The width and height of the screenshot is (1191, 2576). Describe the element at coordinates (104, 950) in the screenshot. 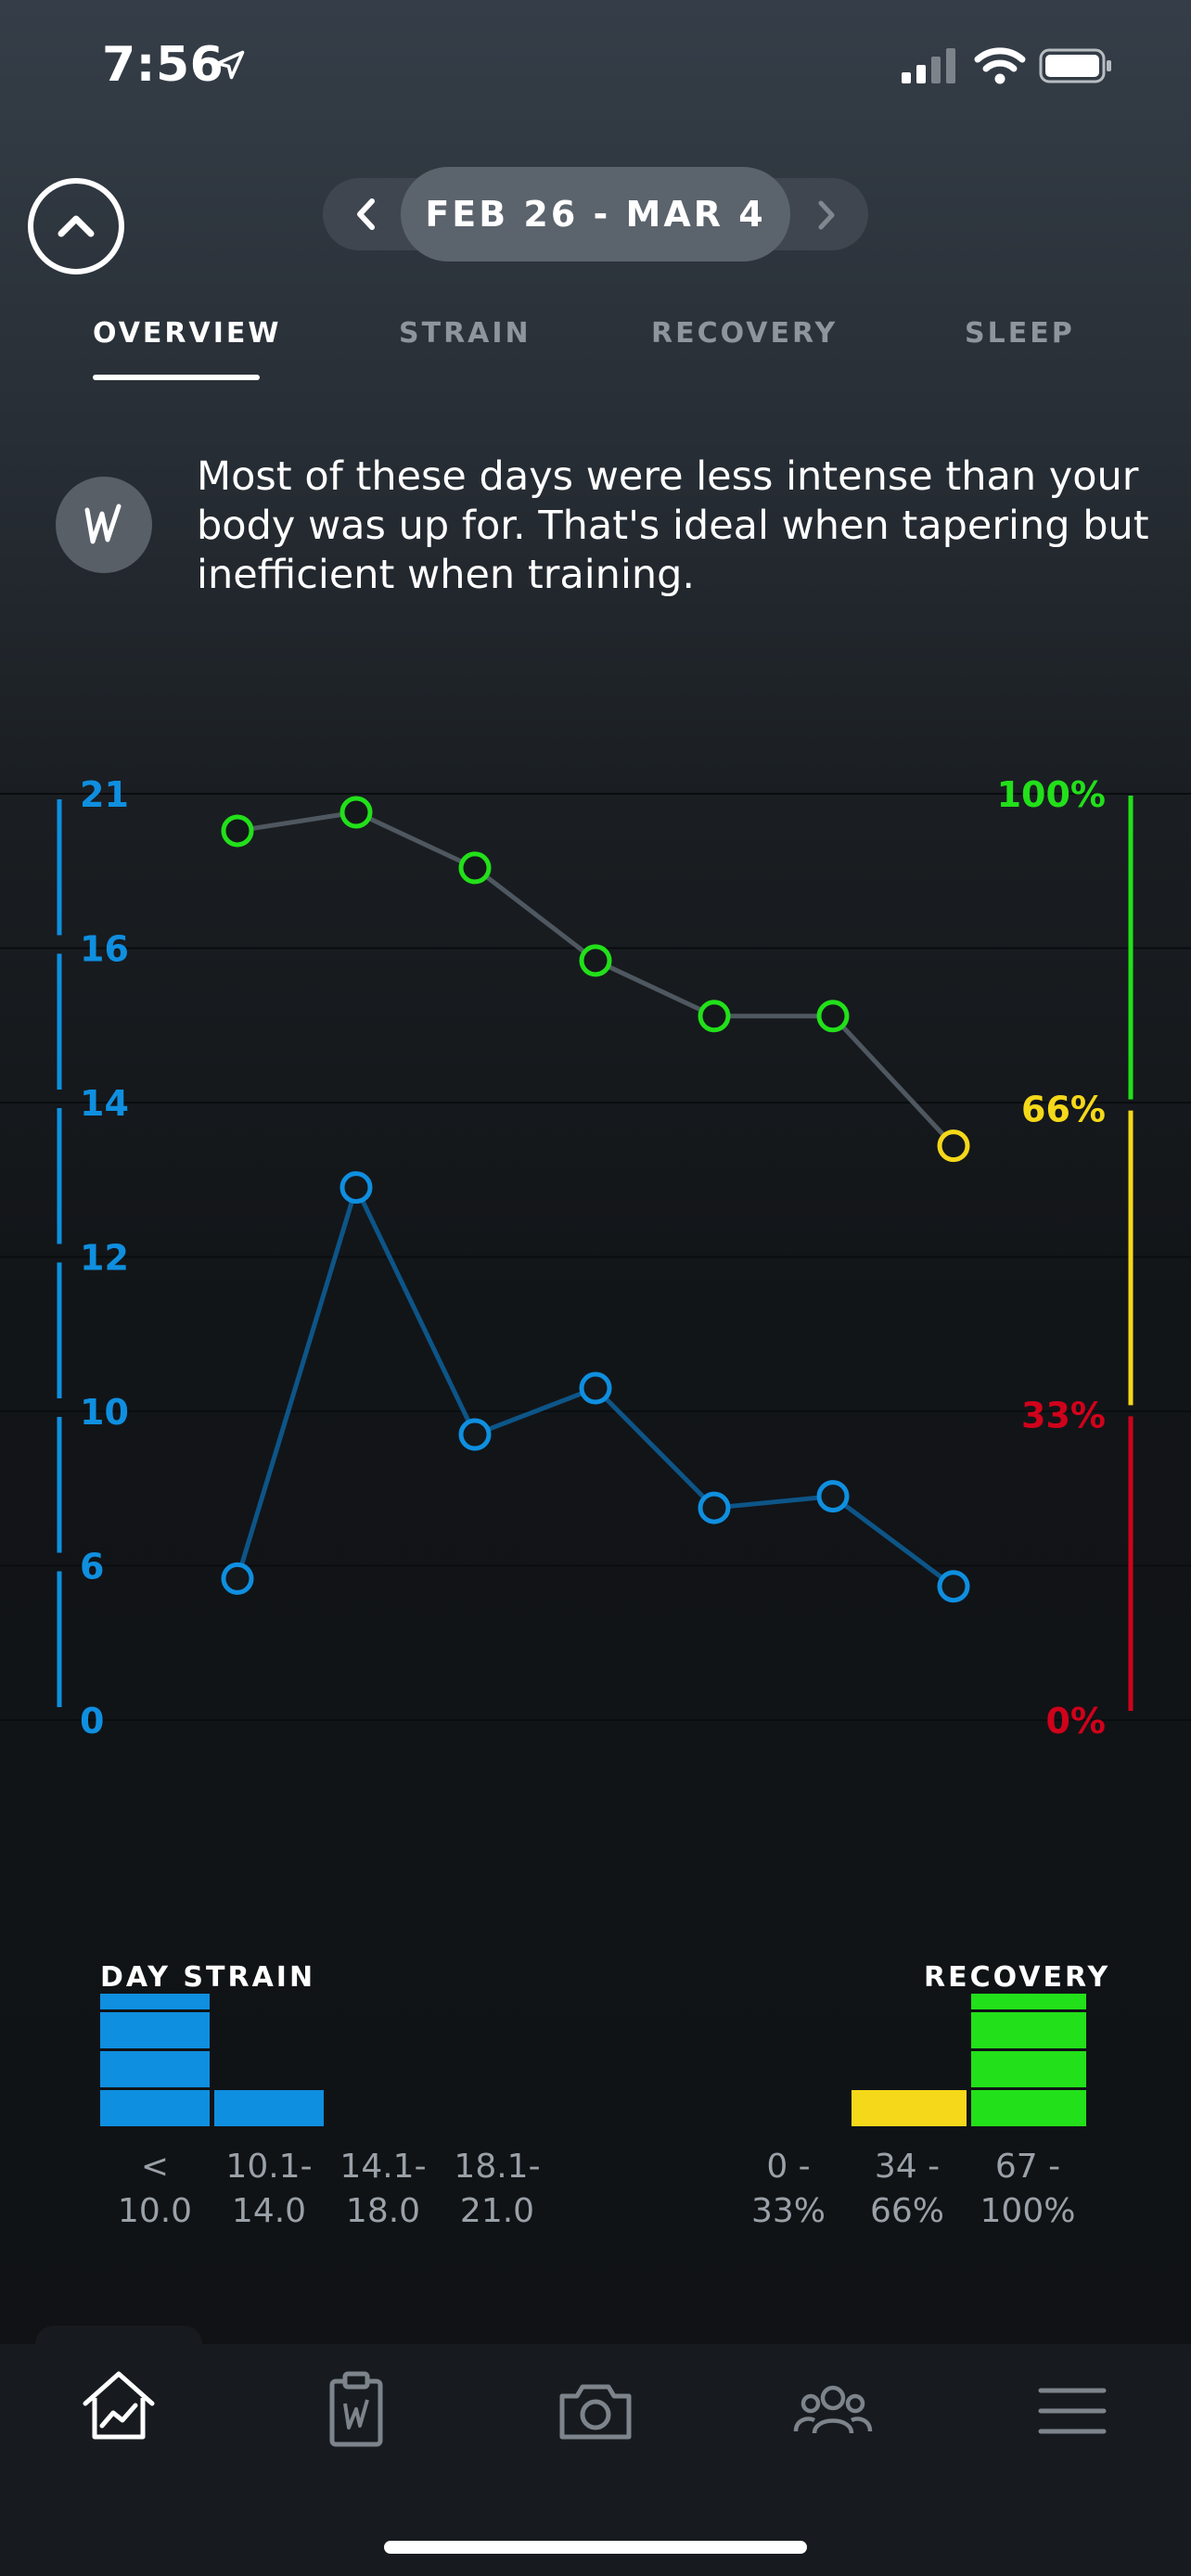

I see `left-tick-label: 16` at that location.